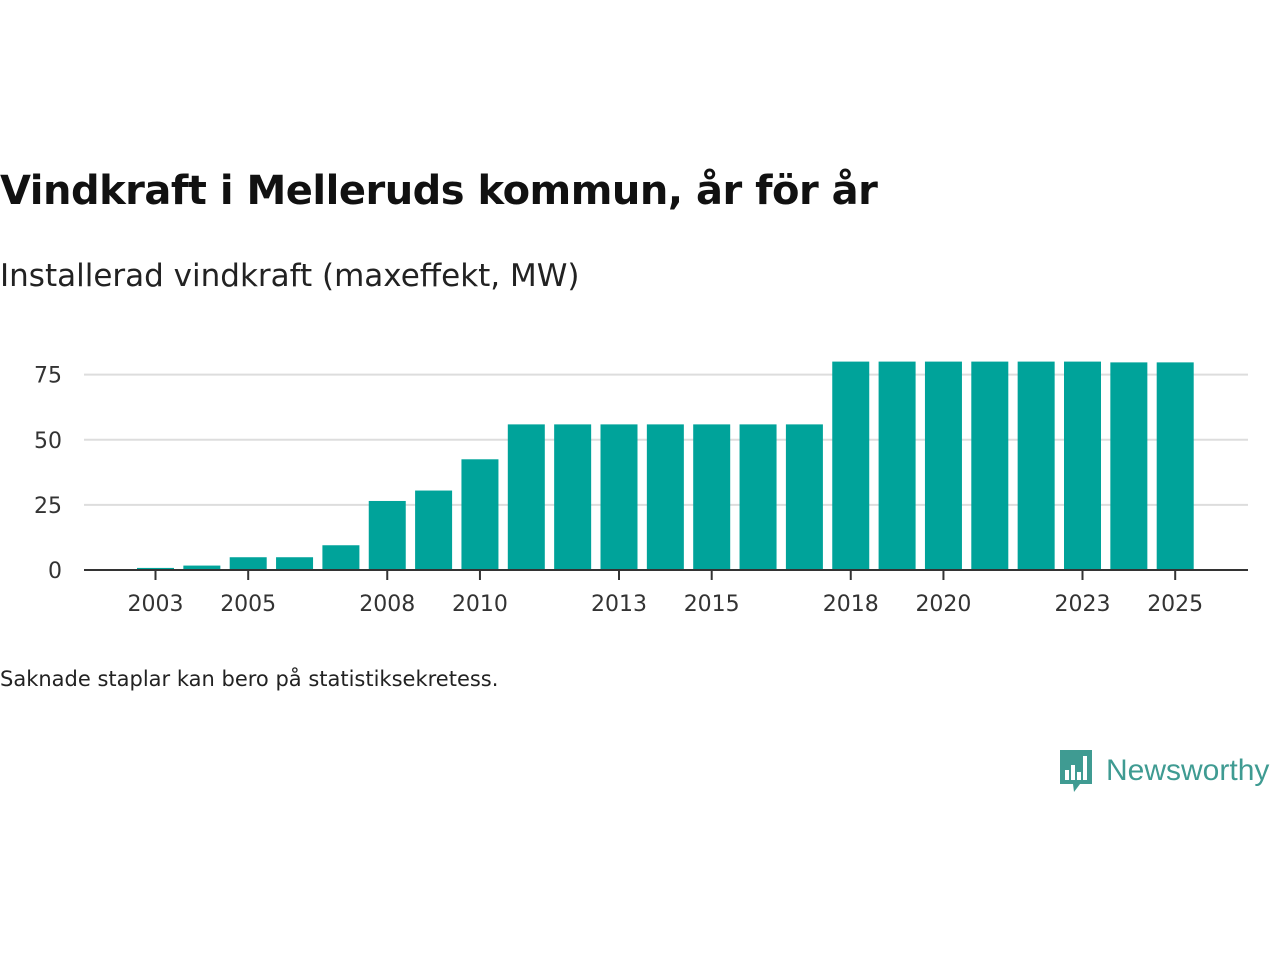 Image resolution: width=1280 pixels, height=960 pixels. I want to click on bar-2008, so click(387, 535).